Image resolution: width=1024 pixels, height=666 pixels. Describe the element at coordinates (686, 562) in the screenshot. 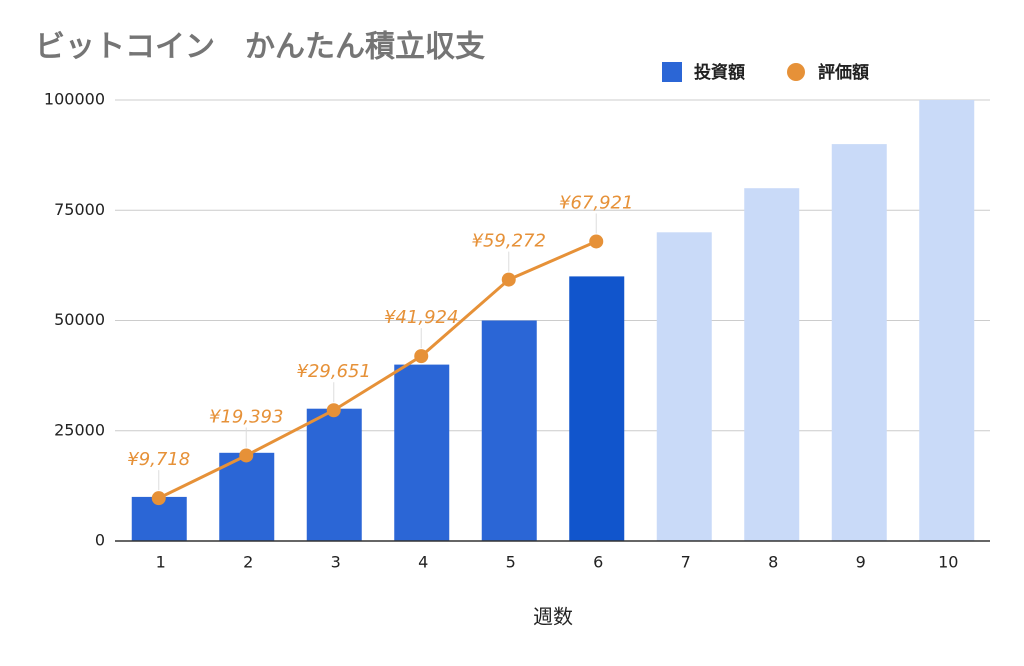

I see `x-tick-label: 7` at that location.